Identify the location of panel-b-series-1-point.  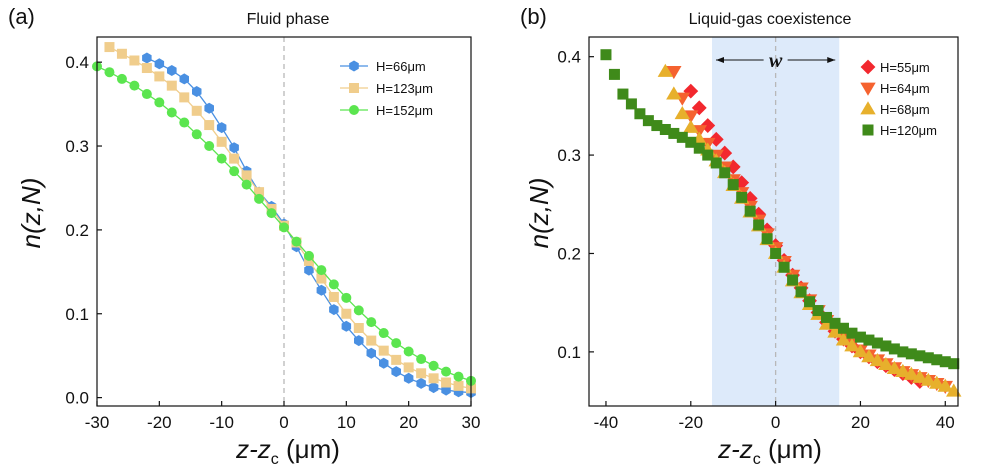
(691, 117).